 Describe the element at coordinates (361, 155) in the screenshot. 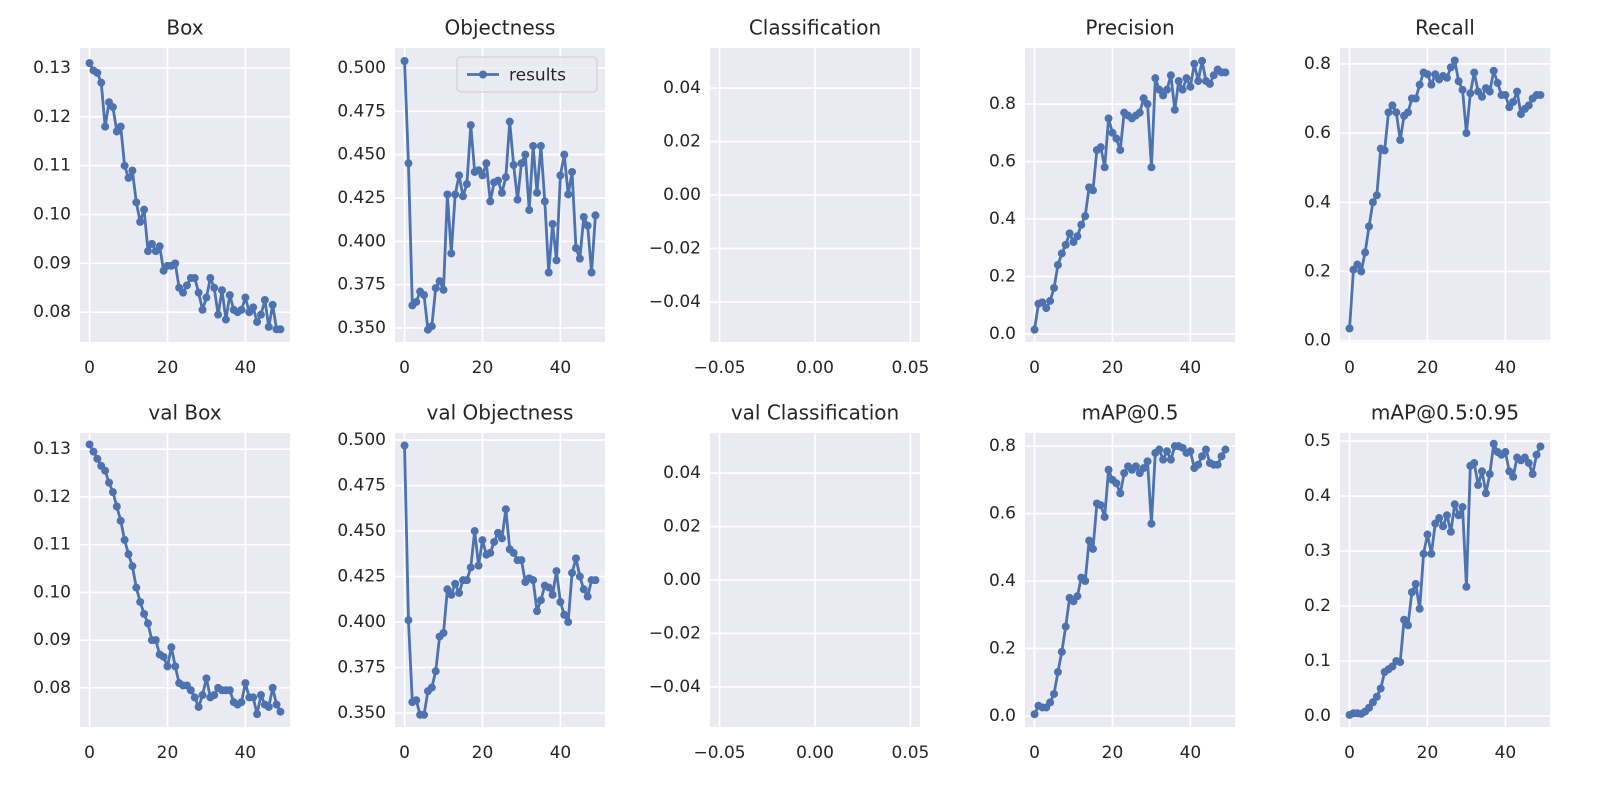

I see `y-tick-label: 0.450` at that location.